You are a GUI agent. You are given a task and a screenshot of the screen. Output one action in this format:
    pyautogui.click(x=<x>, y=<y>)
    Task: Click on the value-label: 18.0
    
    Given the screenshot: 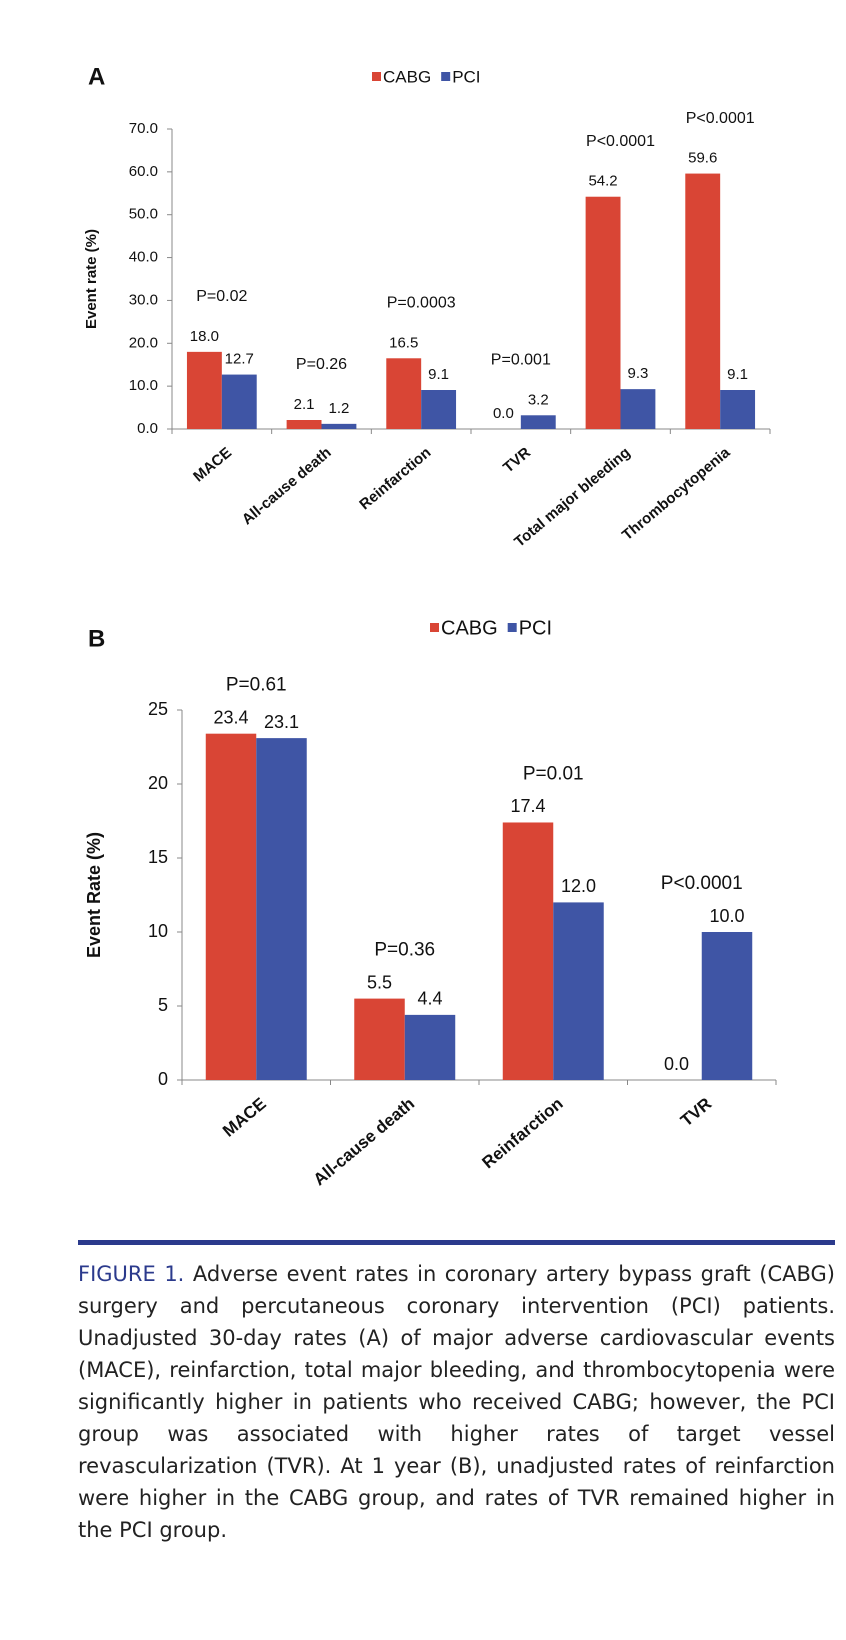 What is the action you would take?
    pyautogui.click(x=204, y=336)
    